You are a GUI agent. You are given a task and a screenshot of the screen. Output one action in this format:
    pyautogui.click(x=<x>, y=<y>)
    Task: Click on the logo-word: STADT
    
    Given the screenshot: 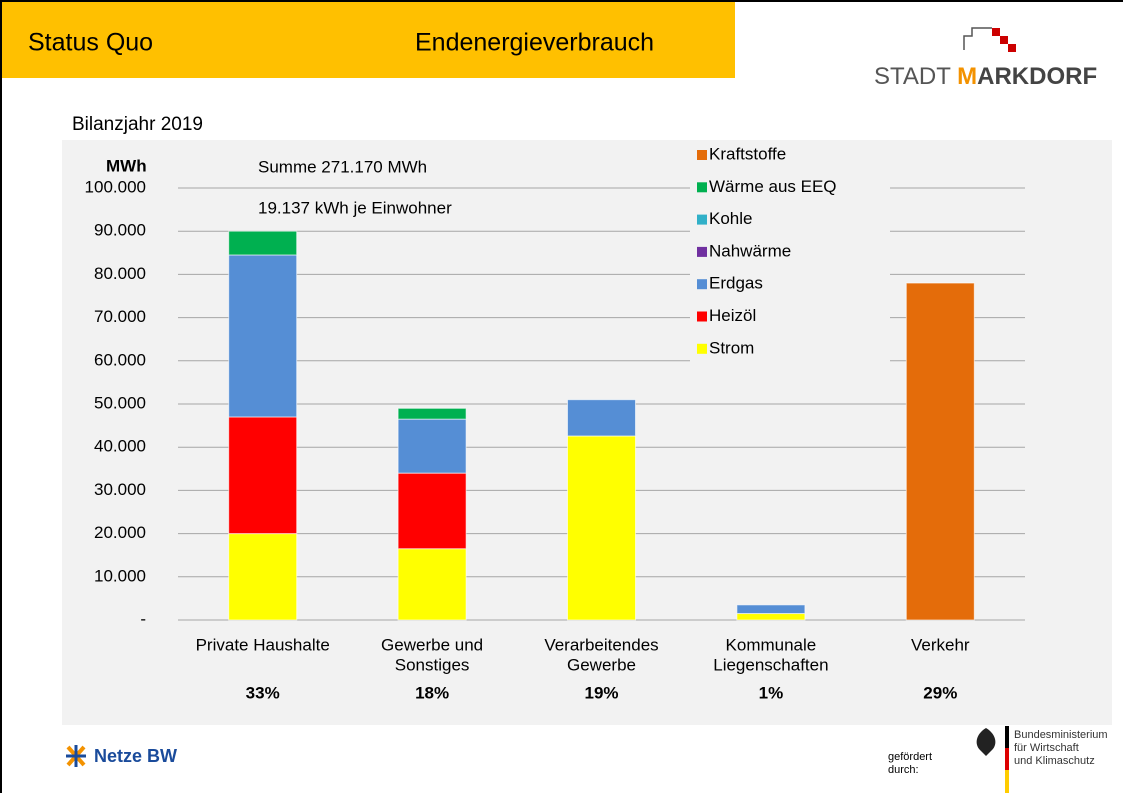 What is the action you would take?
    pyautogui.click(x=912, y=76)
    